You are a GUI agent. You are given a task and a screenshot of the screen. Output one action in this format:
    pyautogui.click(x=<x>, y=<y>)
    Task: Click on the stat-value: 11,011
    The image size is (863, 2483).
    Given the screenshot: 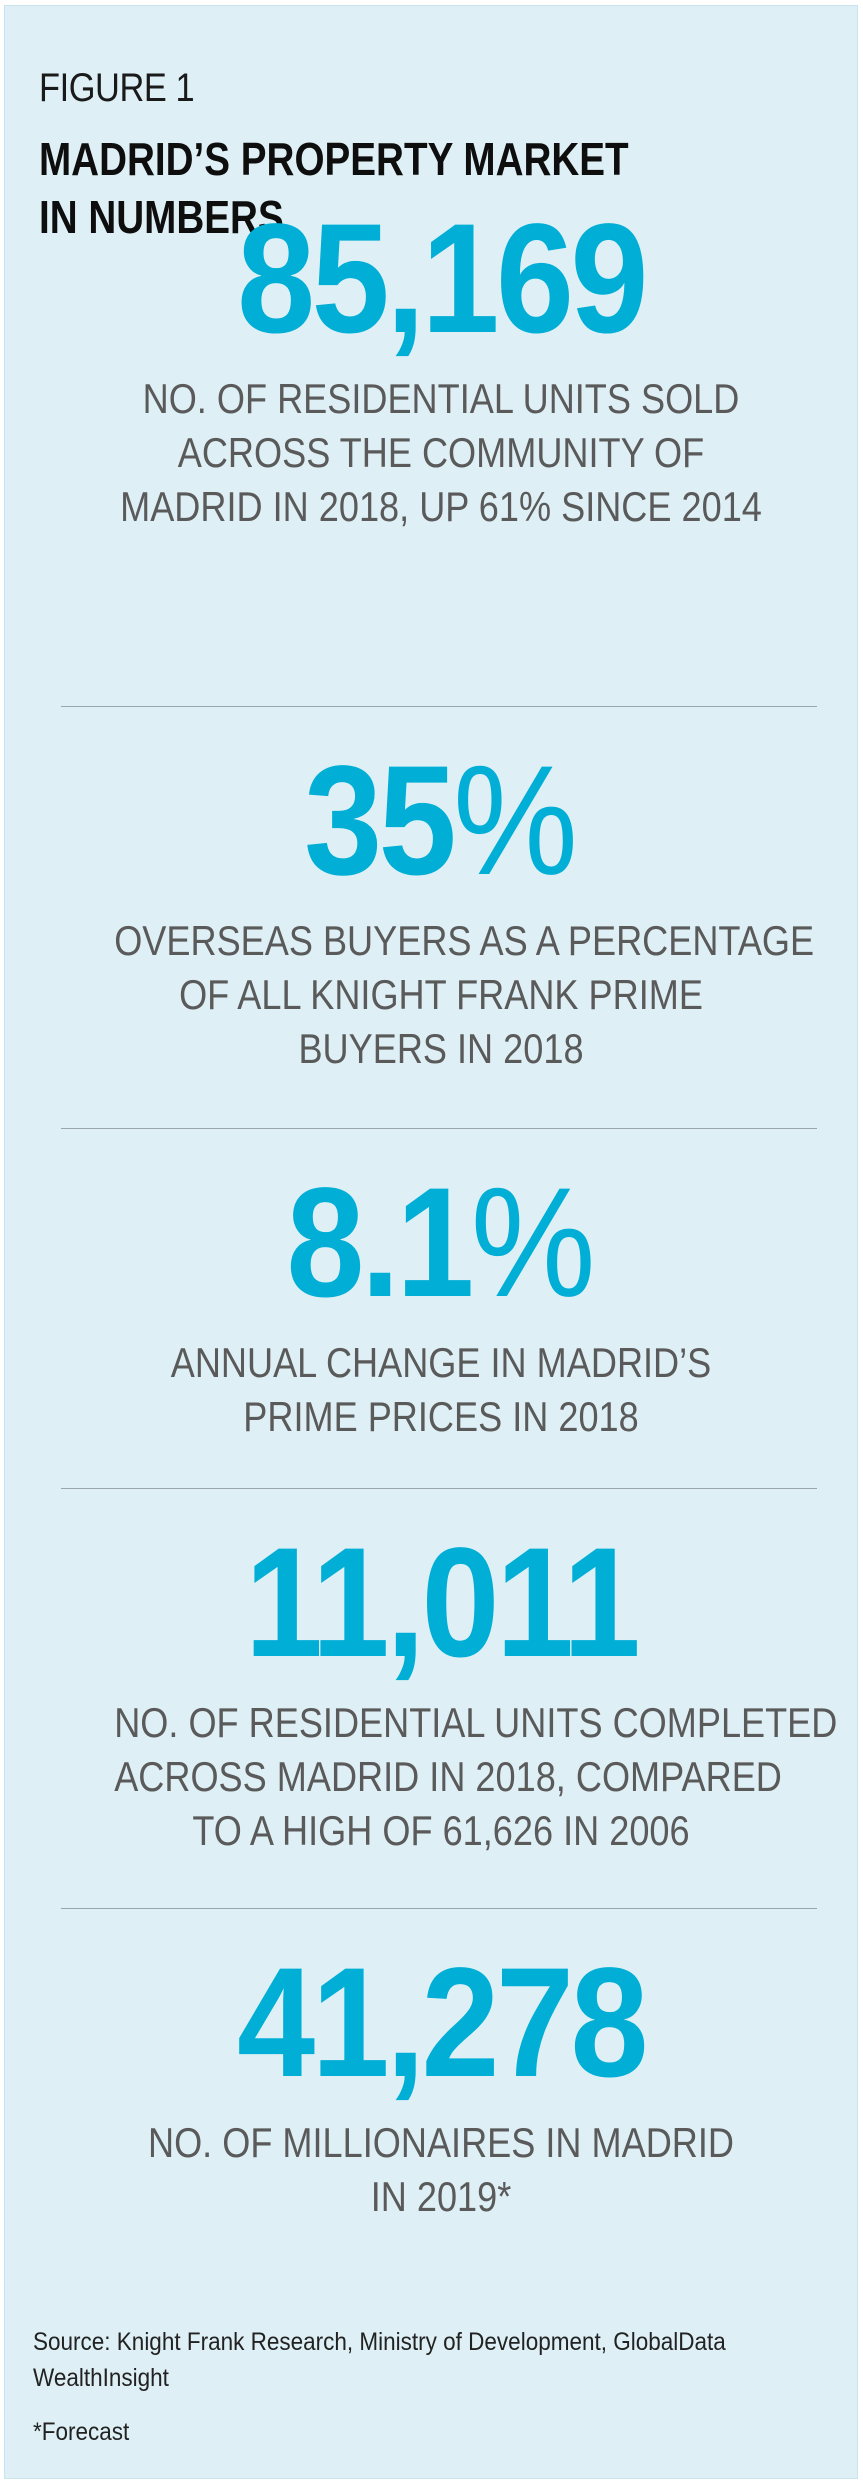 What is the action you would take?
    pyautogui.click(x=441, y=1603)
    